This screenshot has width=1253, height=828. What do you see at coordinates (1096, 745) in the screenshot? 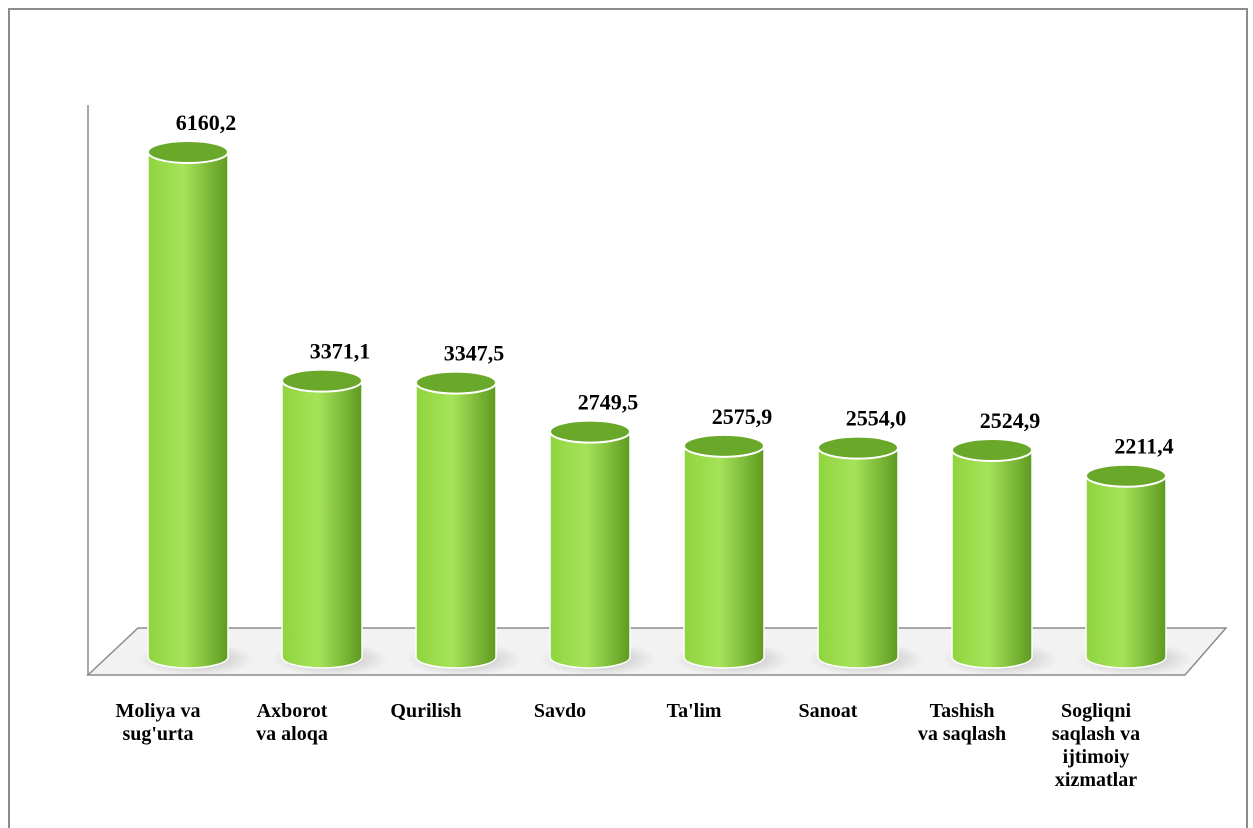
I see `x-tick-label: Sogliqni saqlash va ijtimoiy xizmatlar` at bounding box center [1096, 745].